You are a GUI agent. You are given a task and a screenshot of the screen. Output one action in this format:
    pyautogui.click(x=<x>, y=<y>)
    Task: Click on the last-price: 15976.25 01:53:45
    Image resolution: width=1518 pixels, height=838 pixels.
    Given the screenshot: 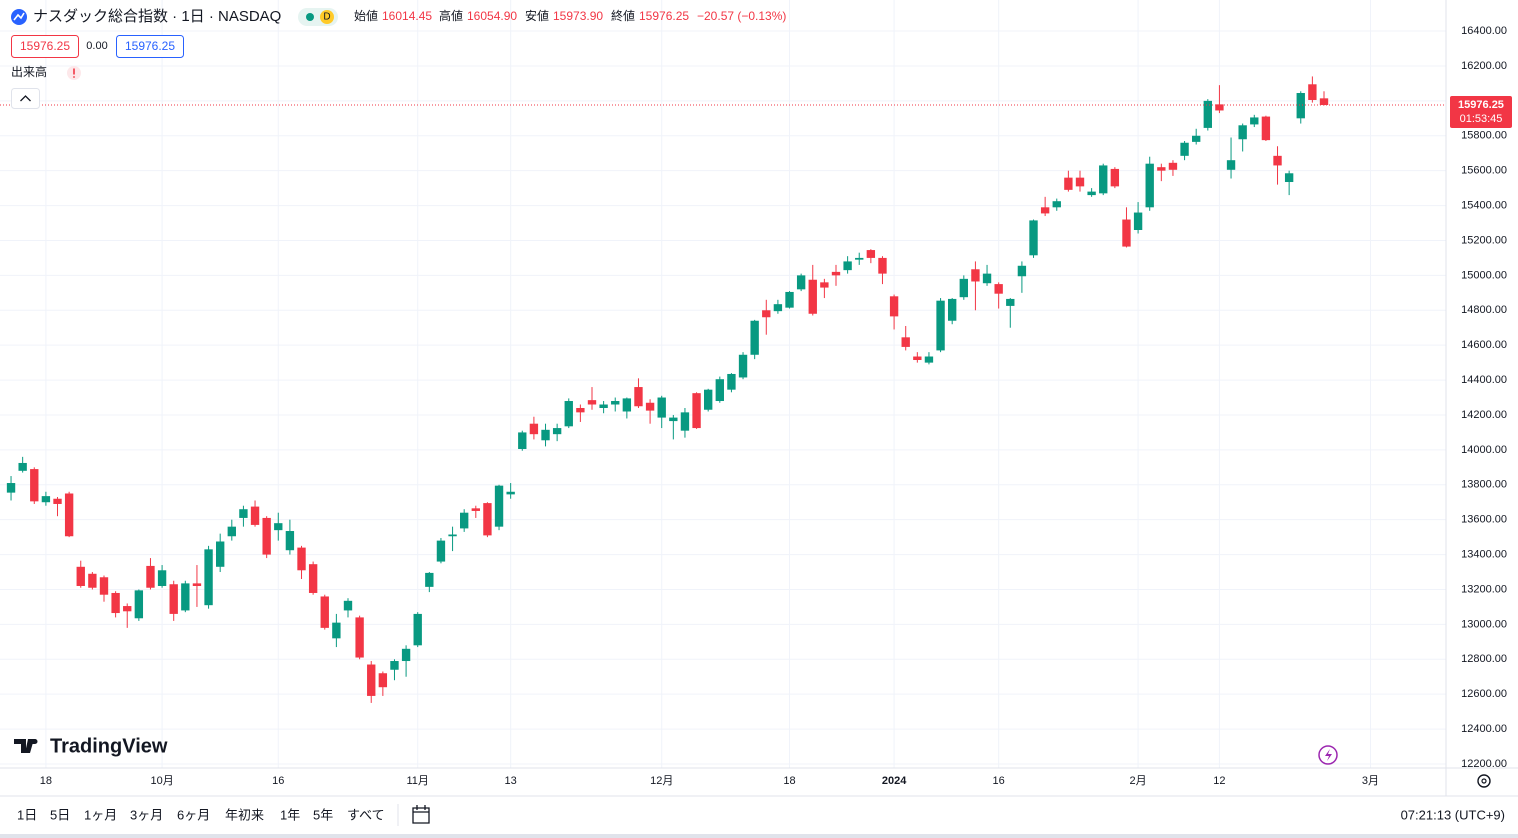 What is the action you would take?
    pyautogui.click(x=756, y=112)
    